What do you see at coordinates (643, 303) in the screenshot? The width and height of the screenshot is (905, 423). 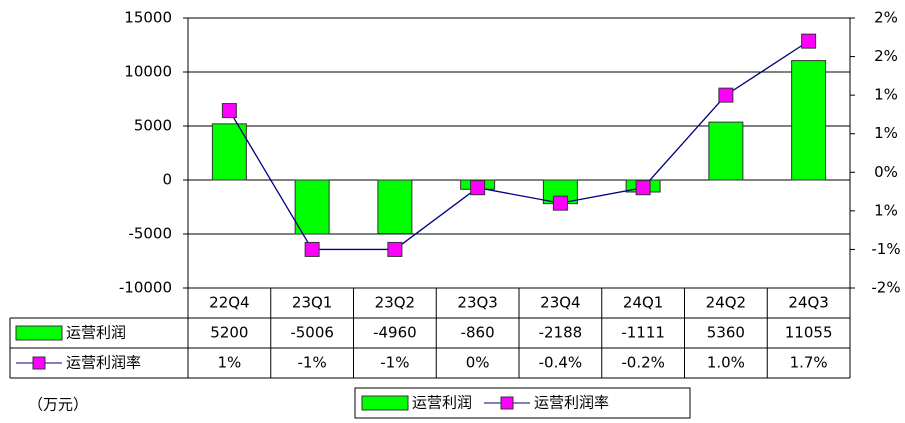 I see `x-tick-label: 24Q1` at bounding box center [643, 303].